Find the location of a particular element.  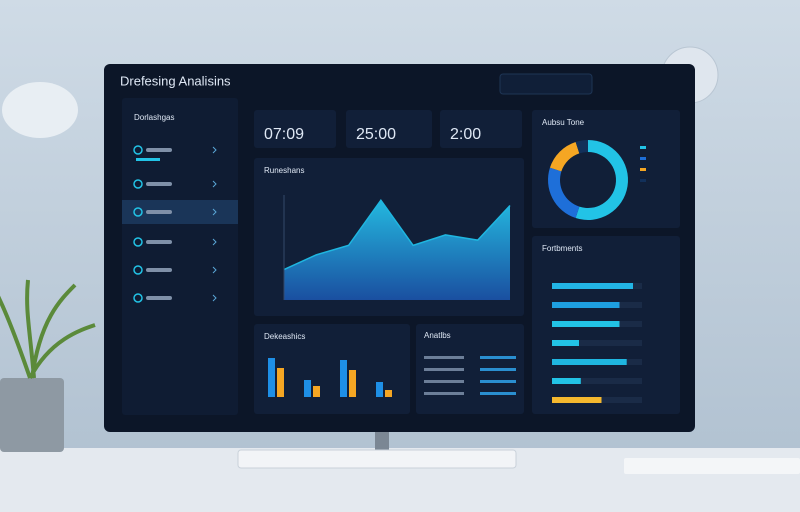

chart-title: Aubsu Tone is located at coordinates (563, 122).